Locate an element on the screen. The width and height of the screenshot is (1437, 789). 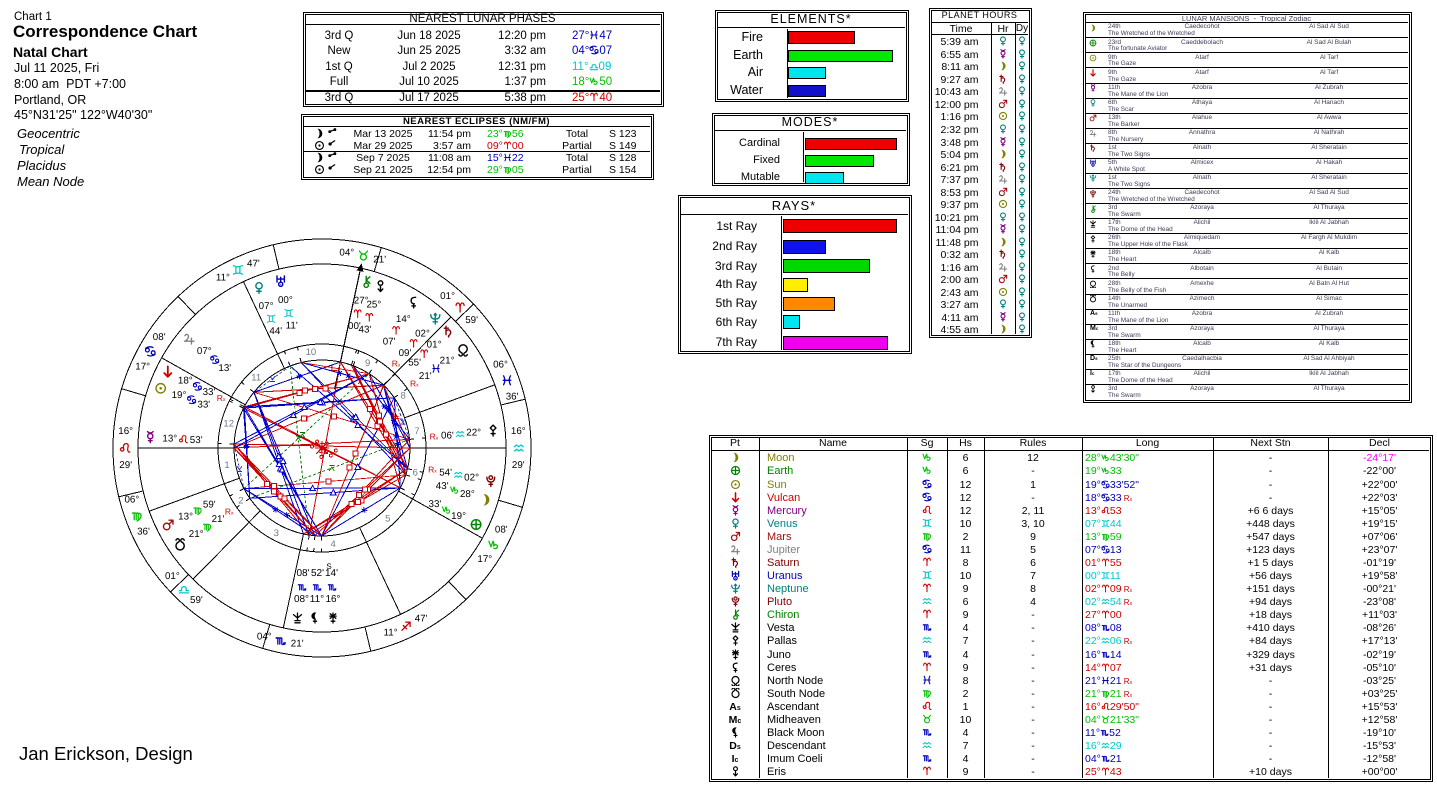
svg-text: 53' is located at coordinates (196, 440).